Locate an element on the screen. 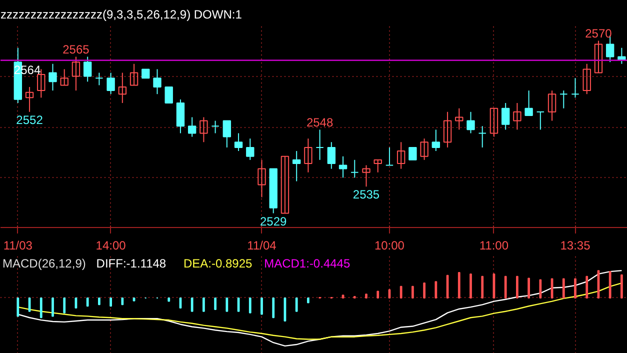 This screenshot has width=627, height=353. chart-title: MACD(26,12,9) is located at coordinates (44, 263).